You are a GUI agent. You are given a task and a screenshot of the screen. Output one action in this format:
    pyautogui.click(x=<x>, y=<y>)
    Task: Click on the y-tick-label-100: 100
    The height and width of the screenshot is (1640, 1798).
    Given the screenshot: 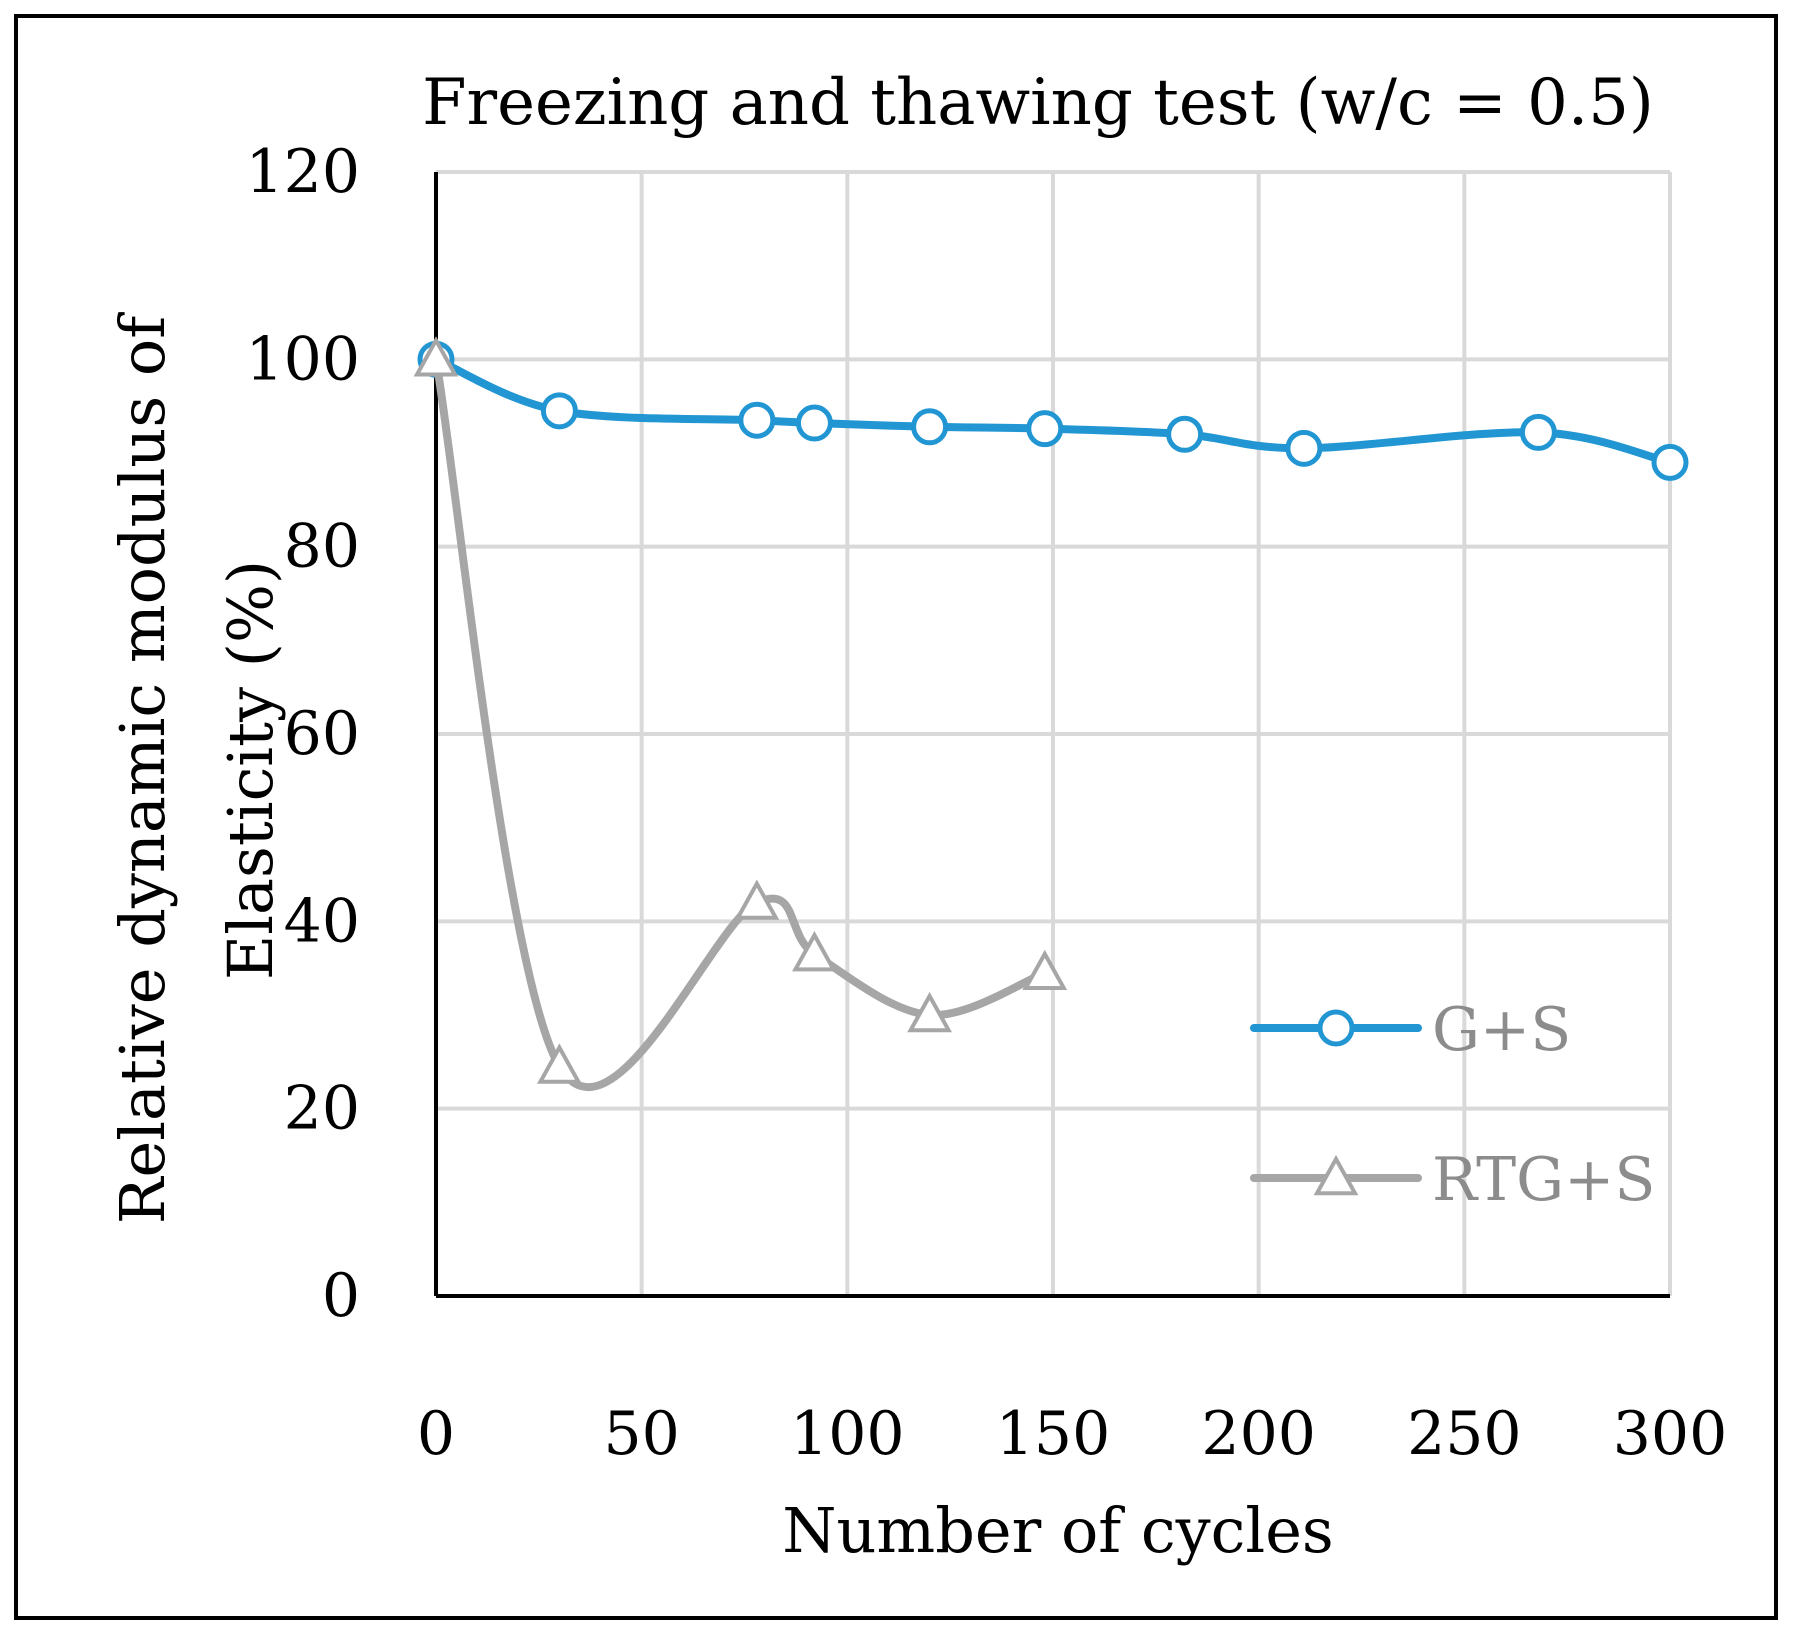 What is the action you would take?
    pyautogui.click(x=302, y=359)
    